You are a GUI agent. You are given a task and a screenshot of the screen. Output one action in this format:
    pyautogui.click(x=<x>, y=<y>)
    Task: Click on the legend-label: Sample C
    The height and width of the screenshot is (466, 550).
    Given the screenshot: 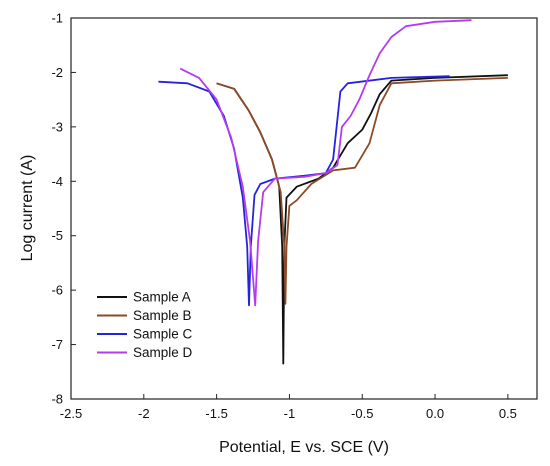 What is the action you would take?
    pyautogui.click(x=163, y=334)
    